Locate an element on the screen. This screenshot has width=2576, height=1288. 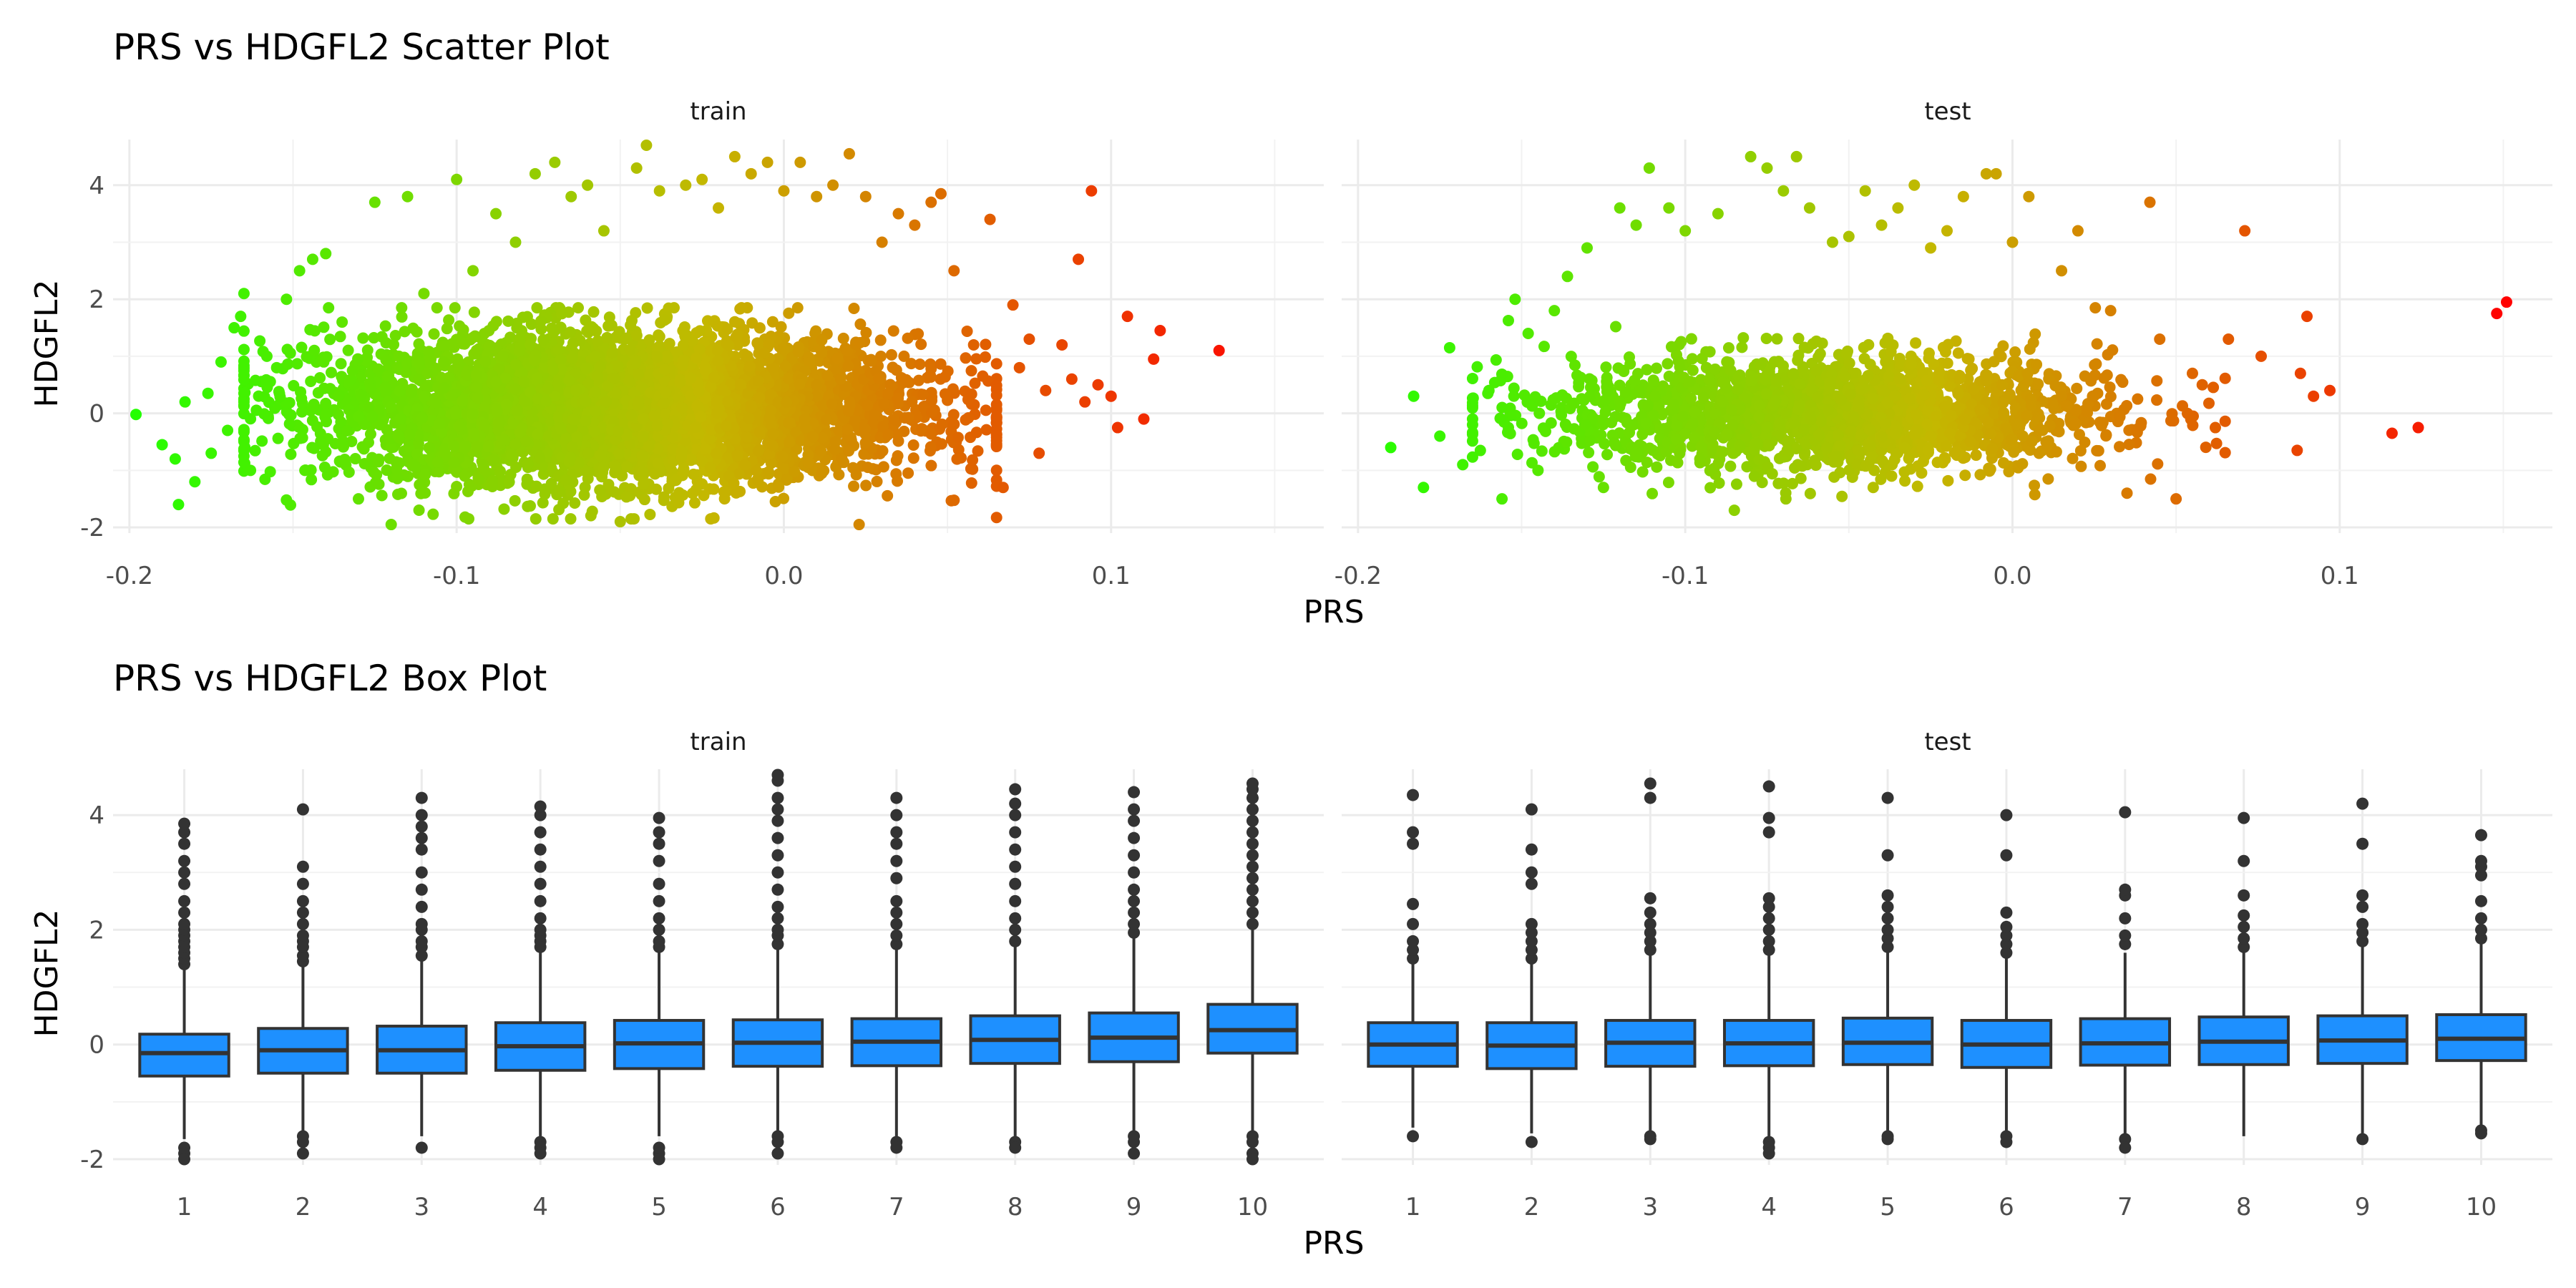
scatter-y-tick-label: -2 is located at coordinates (92, 528).